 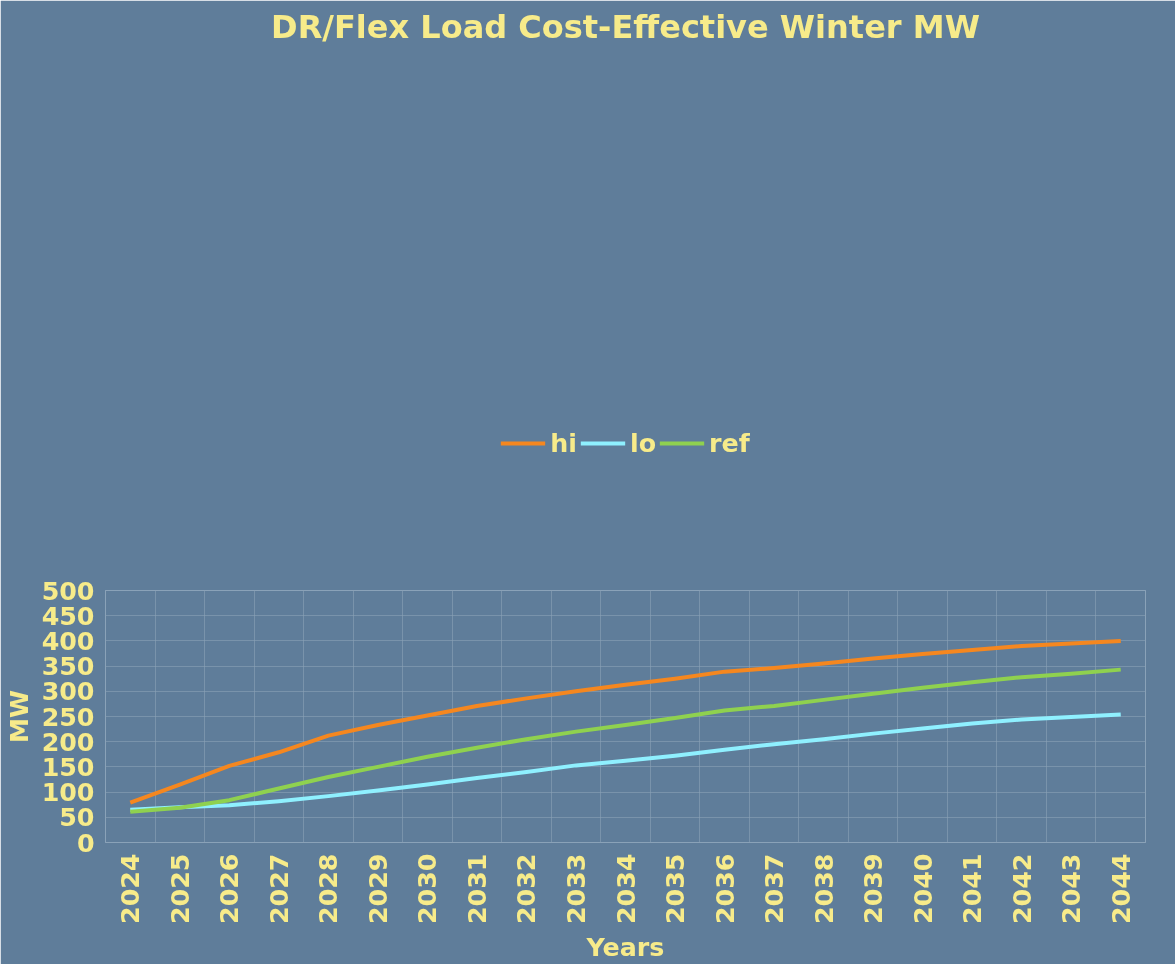 What do you see at coordinates (179, 888) in the screenshot?
I see `x-tick-label: 2025` at bounding box center [179, 888].